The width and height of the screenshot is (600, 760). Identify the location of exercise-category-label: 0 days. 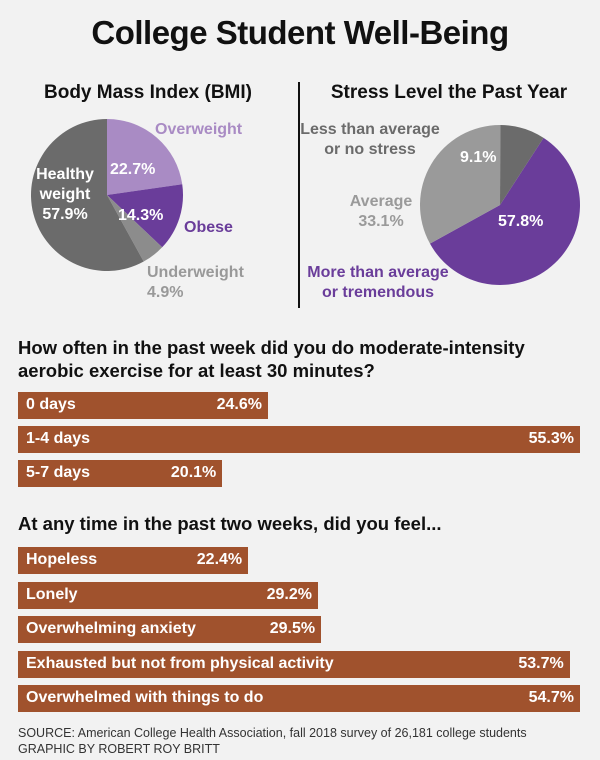
(51, 404).